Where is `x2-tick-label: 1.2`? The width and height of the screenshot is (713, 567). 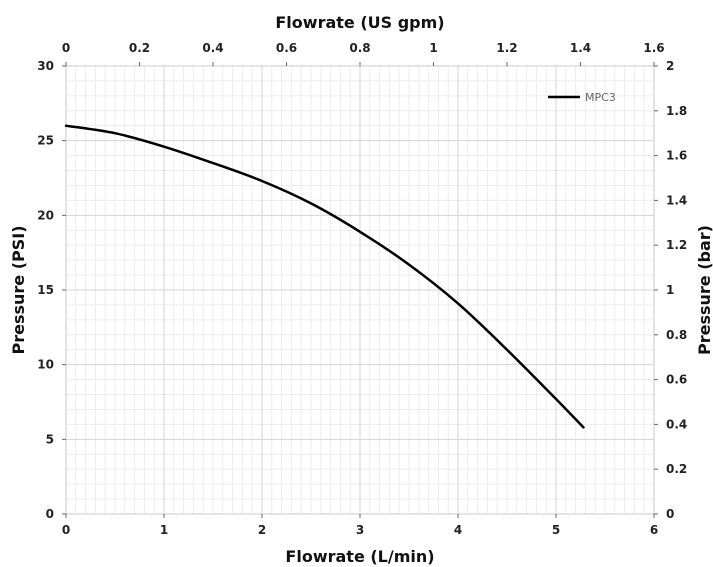 x2-tick-label: 1.2 is located at coordinates (506, 48).